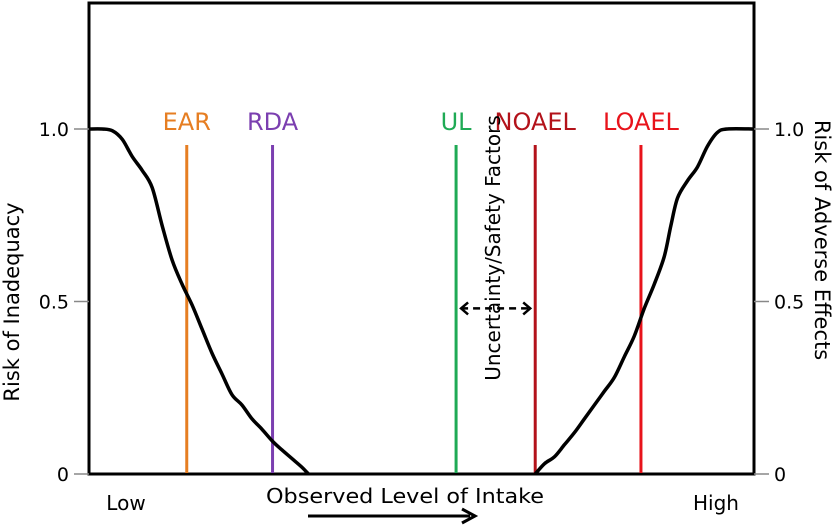 This screenshot has width=836, height=526. Describe the element at coordinates (457, 122) in the screenshot. I see `ul-label: UL` at that location.